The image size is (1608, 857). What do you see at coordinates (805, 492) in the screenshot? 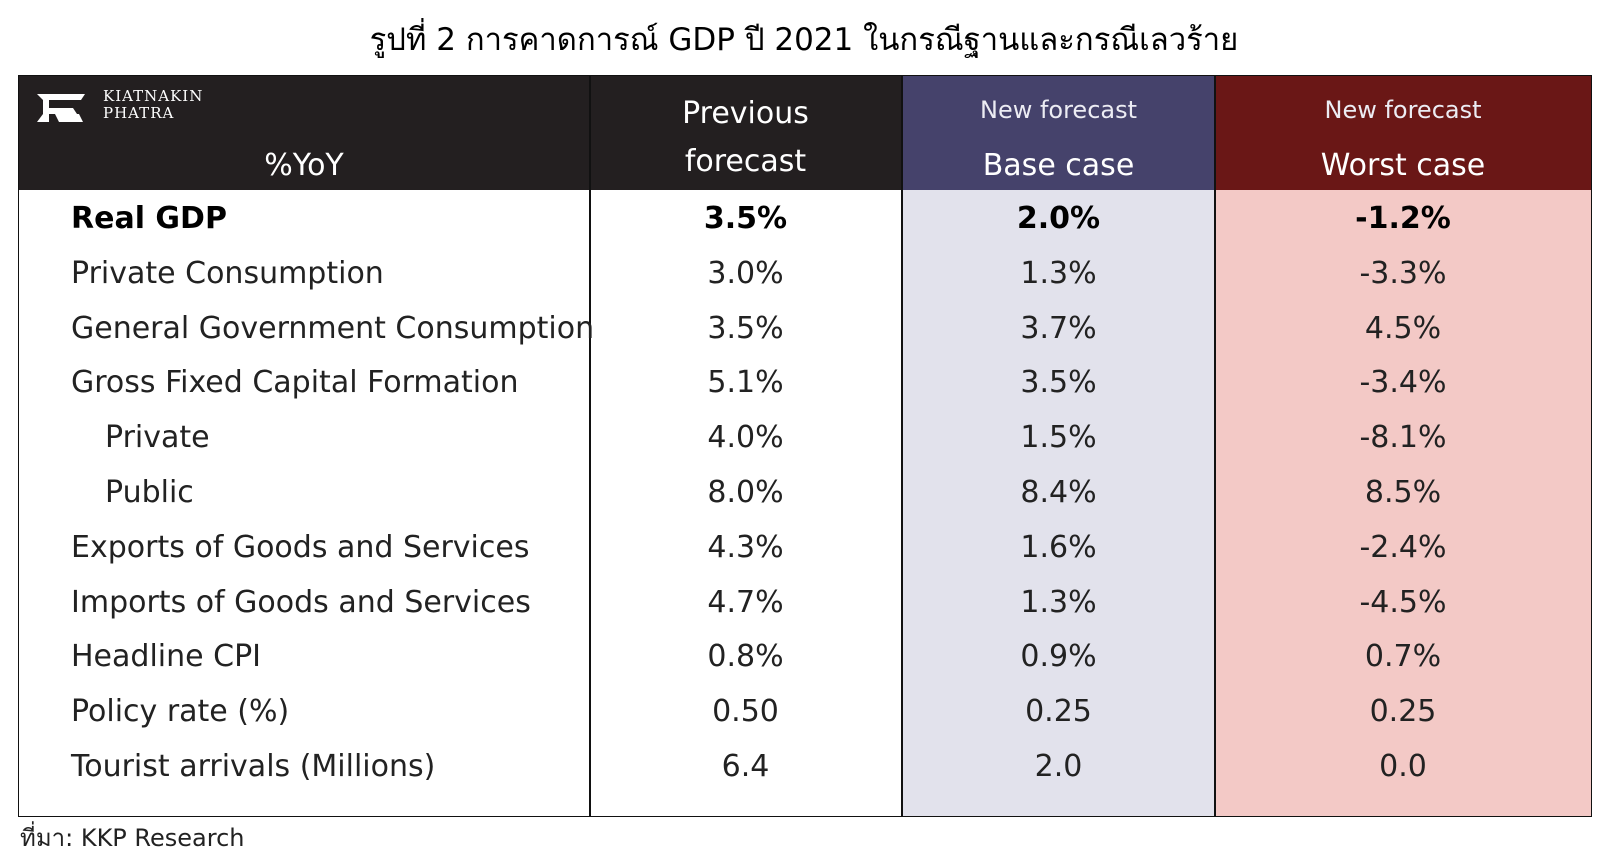
I see `table-row: Public 8.0% 8.4% 8.5%` at bounding box center [805, 492].